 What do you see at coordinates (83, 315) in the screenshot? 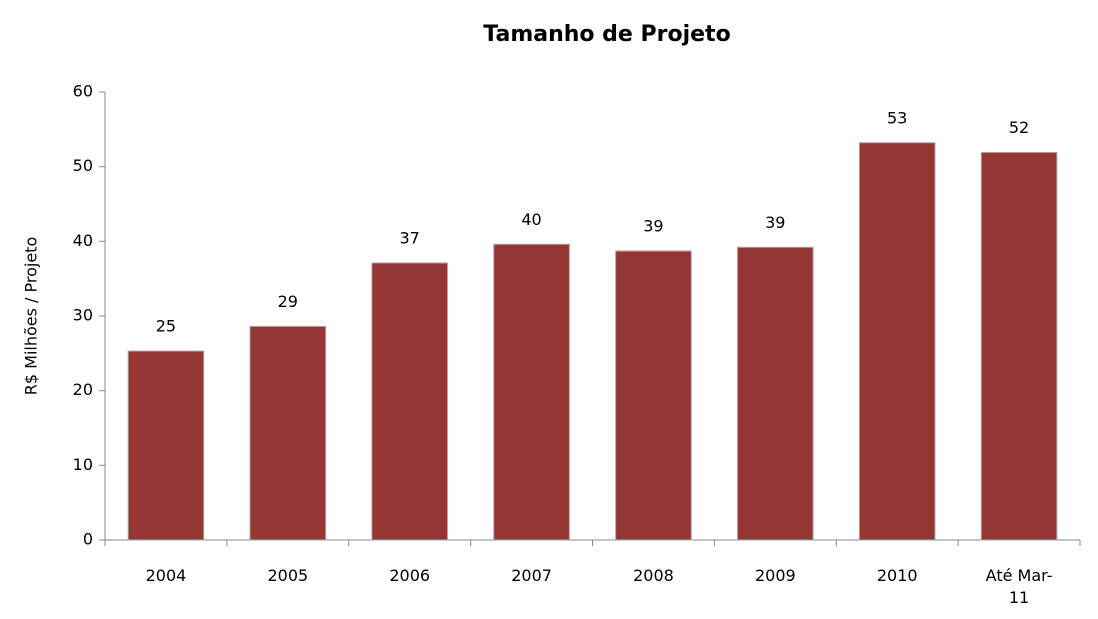
I see `y-tick-label: 30` at bounding box center [83, 315].